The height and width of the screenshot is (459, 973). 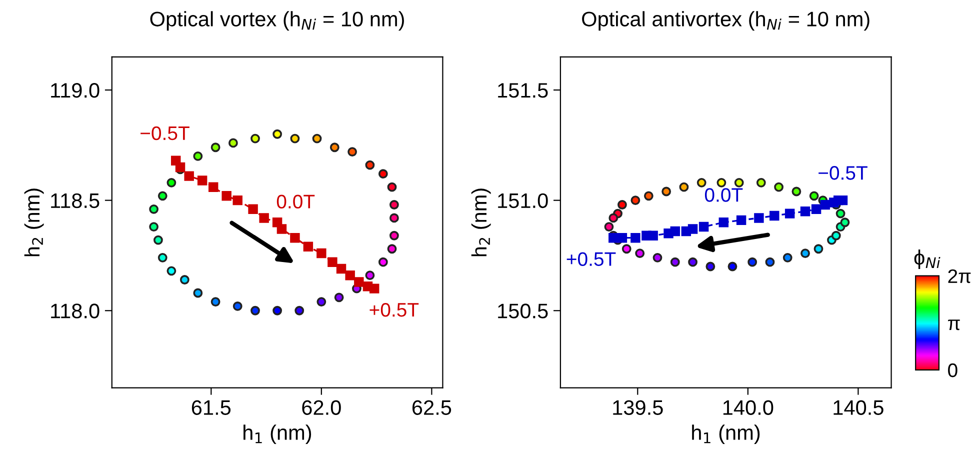 I want to click on y-tick-label: 118.5, so click(x=75, y=200).